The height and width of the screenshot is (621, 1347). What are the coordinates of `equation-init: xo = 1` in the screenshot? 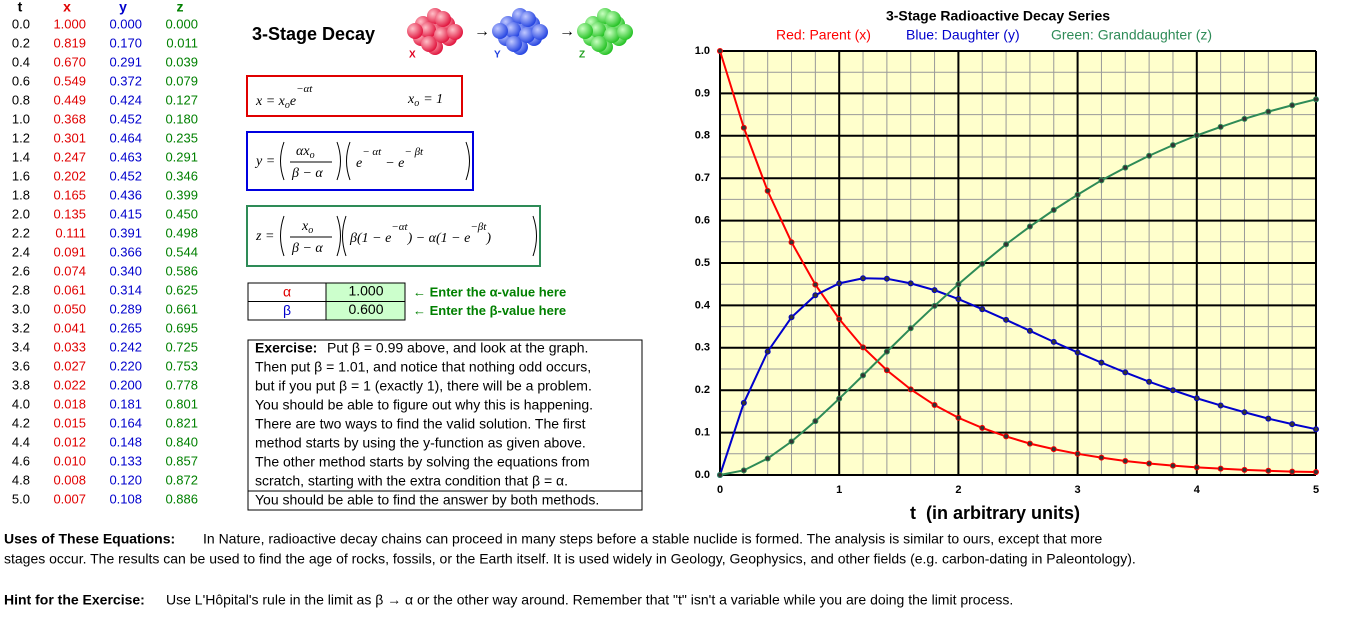 It's located at (425, 100).